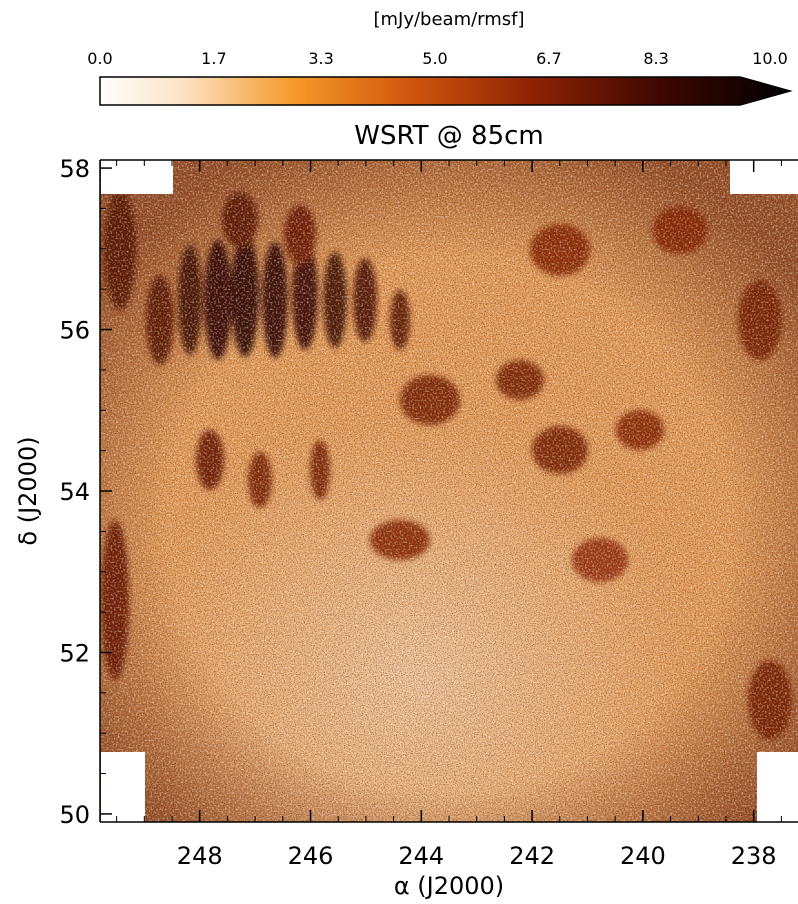  I want to click on colorbar-tick-label: 5.0, so click(434, 58).